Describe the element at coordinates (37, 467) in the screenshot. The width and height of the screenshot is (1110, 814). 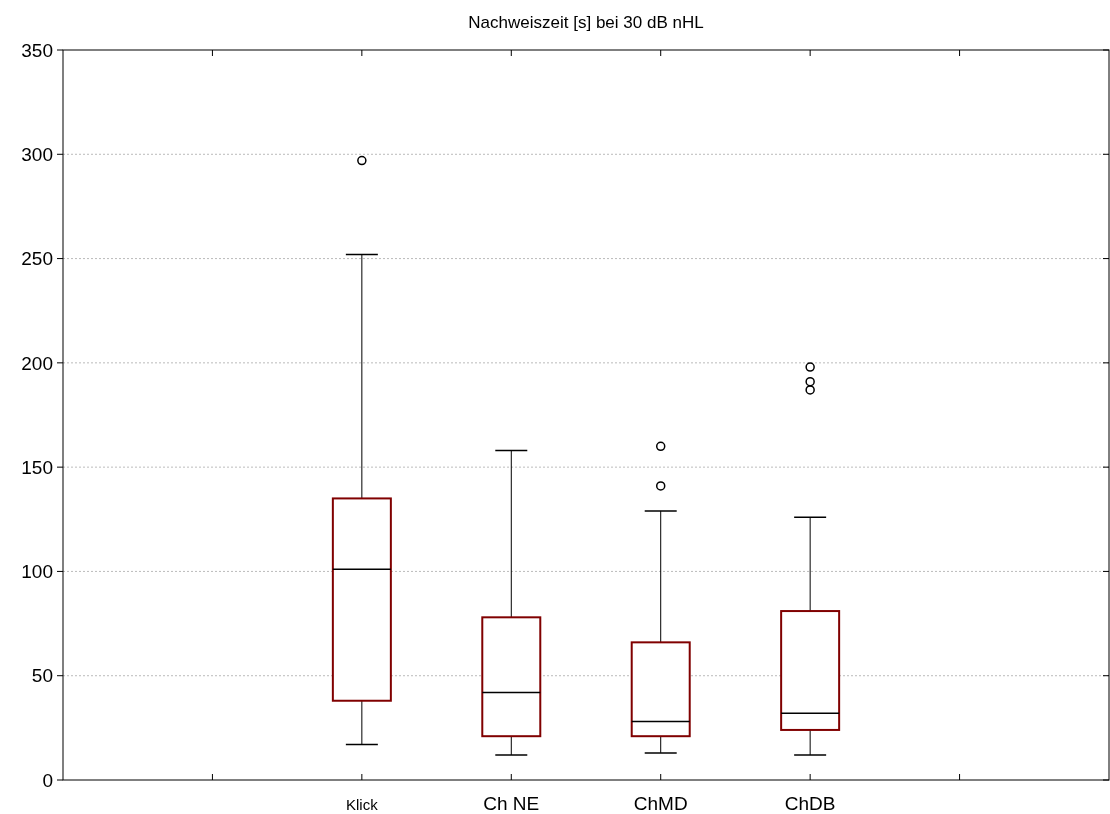
I see `y-tick-label: 150` at that location.